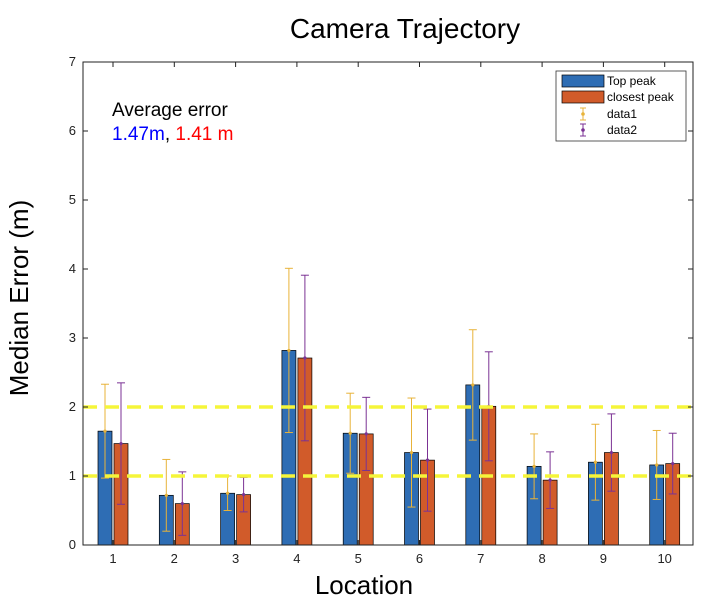 This screenshot has height=611, width=718. I want to click on x-tick-label-6: 6, so click(419, 558).